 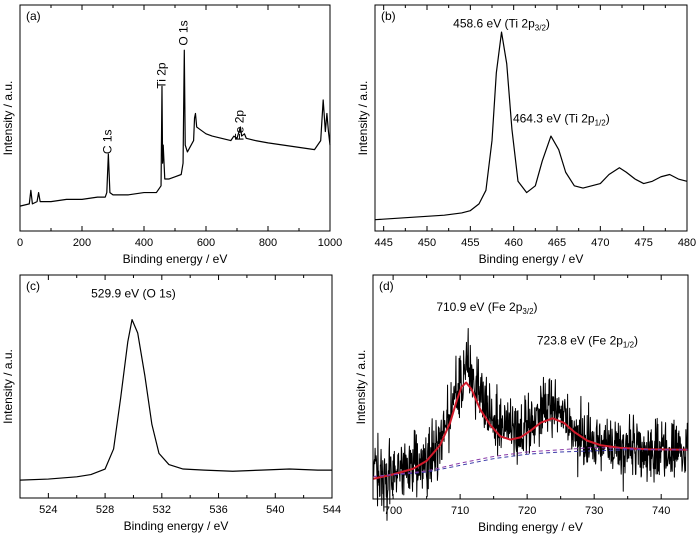 I want to click on x-tick-label: 1000, so click(x=330, y=243).